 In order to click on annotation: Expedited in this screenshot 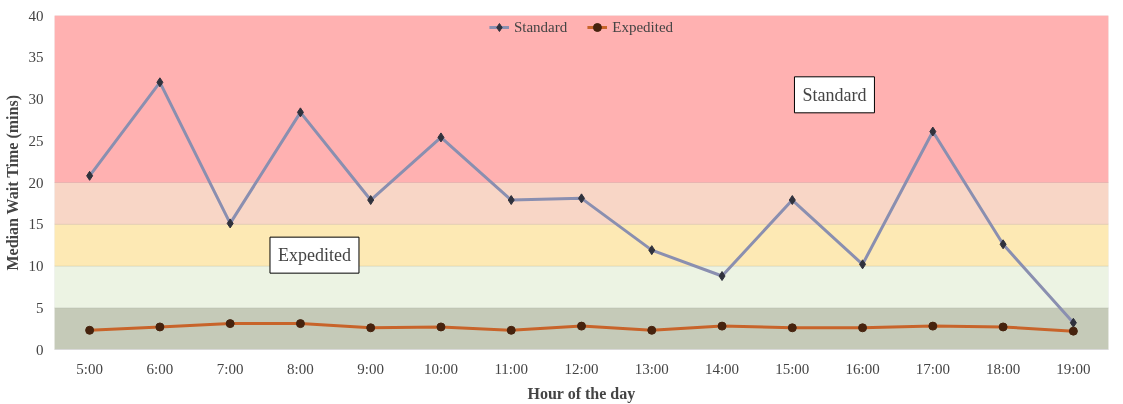, I will do `click(314, 255)`.